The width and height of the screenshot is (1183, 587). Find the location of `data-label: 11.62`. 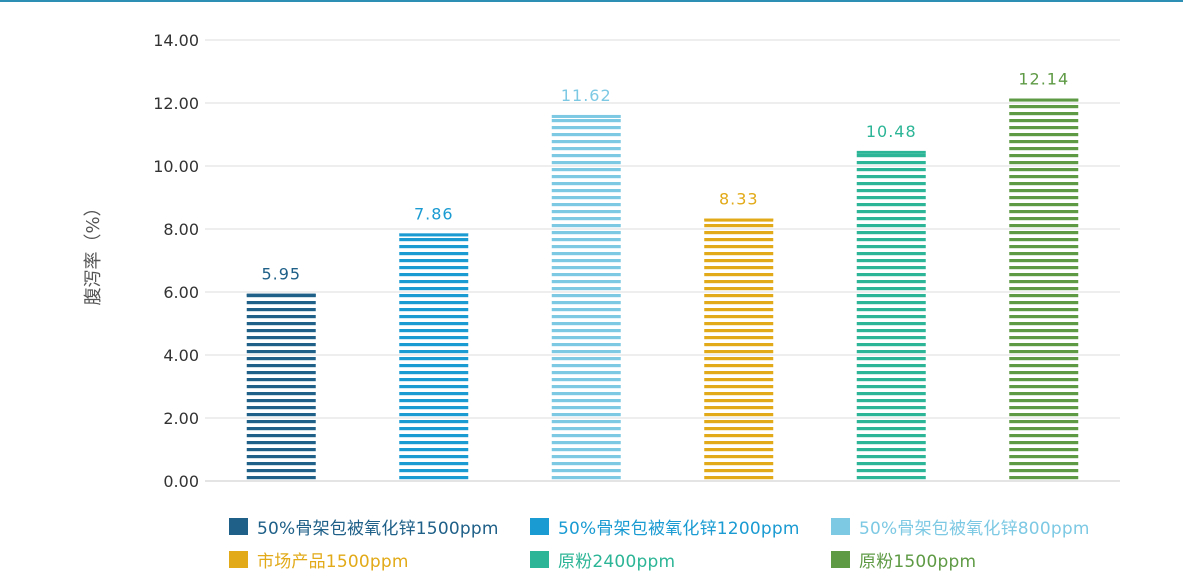

data-label: 11.62 is located at coordinates (586, 95).